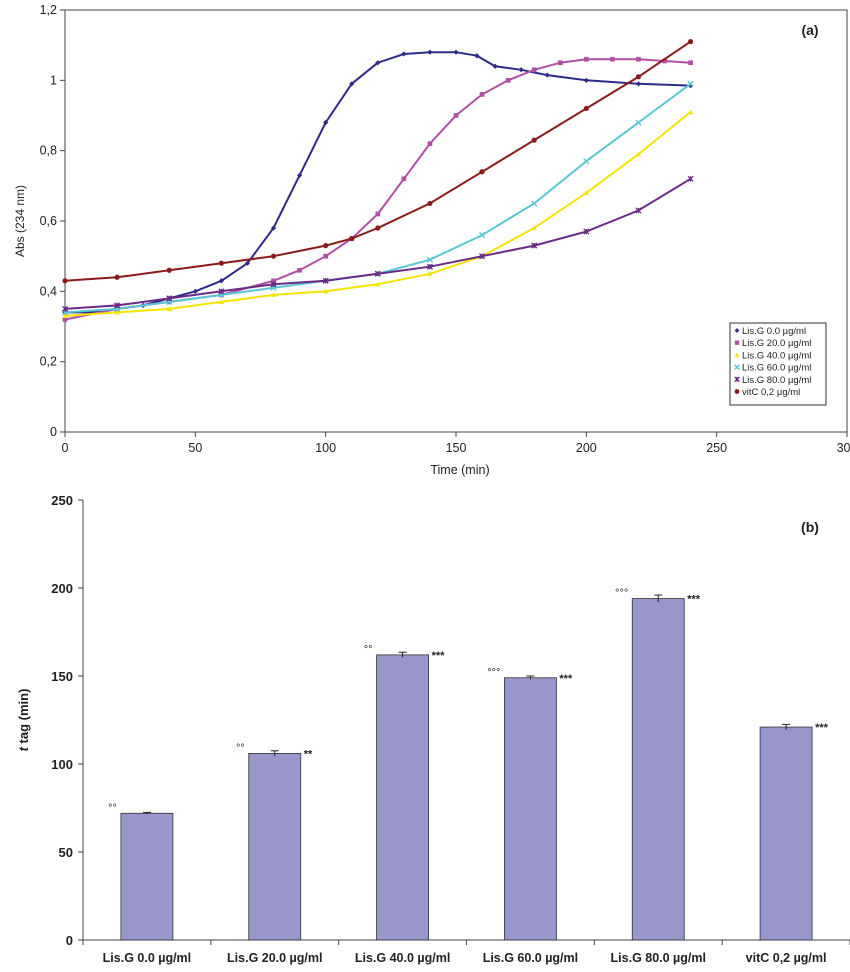 Image resolution: width=850 pixels, height=972 pixels. What do you see at coordinates (776, 355) in the screenshot?
I see `legend-label: Lis.G 40.0 µg/ml` at bounding box center [776, 355].